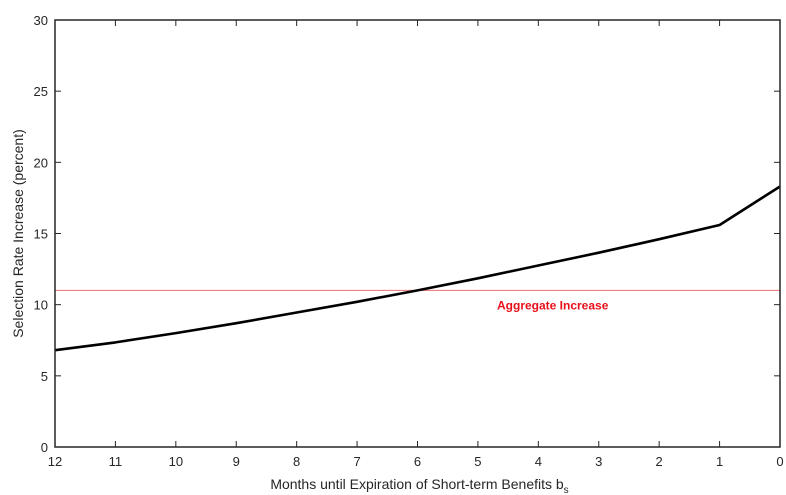 This screenshot has width=786, height=495. I want to click on x-tick-label: 7, so click(356, 461).